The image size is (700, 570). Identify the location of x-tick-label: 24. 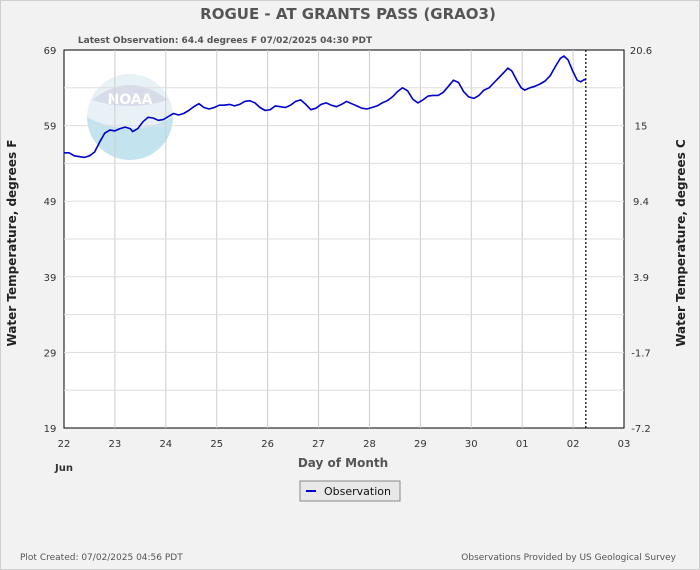
(165, 444).